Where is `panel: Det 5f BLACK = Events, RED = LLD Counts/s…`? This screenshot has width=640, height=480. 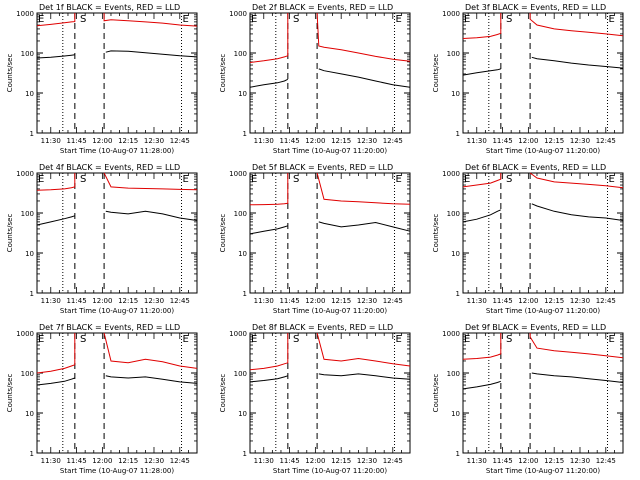
panel: Det 5f BLACK = Events, RED = LLD Counts/s… is located at coordinates (315, 239).